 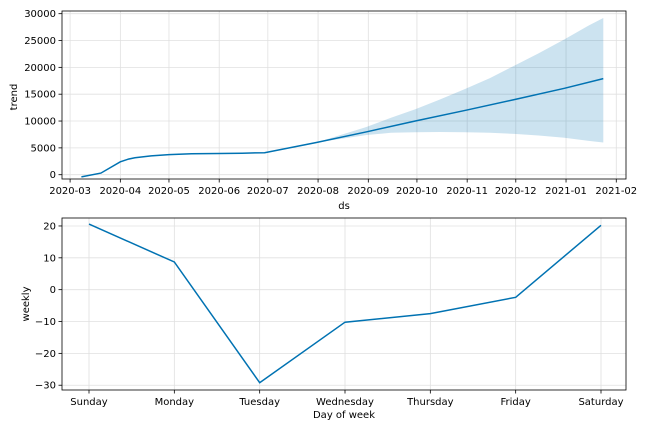 I want to click on trend-x-tick-label: 2020-05, so click(x=169, y=191).